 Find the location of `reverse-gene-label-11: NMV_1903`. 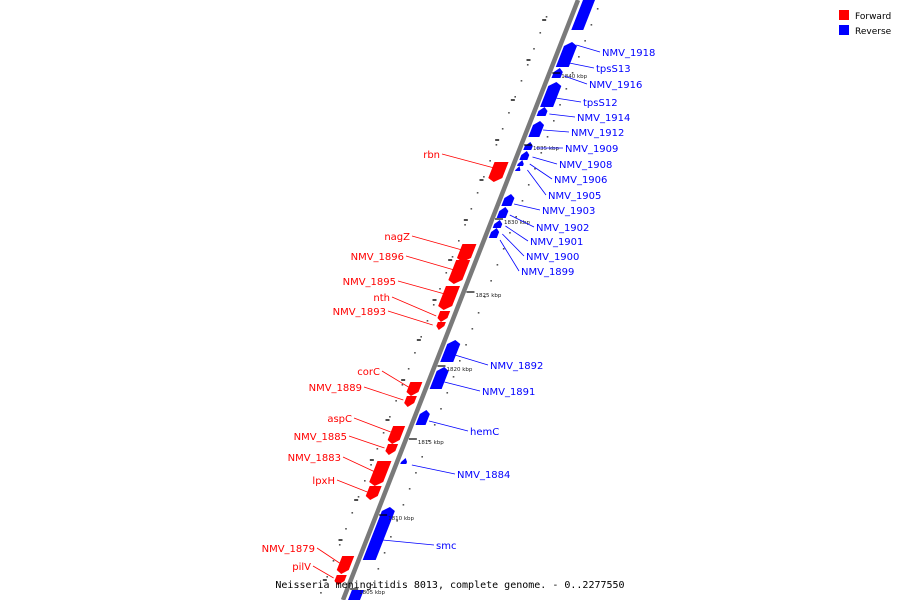

reverse-gene-label-11: NMV_1903 is located at coordinates (568, 211).